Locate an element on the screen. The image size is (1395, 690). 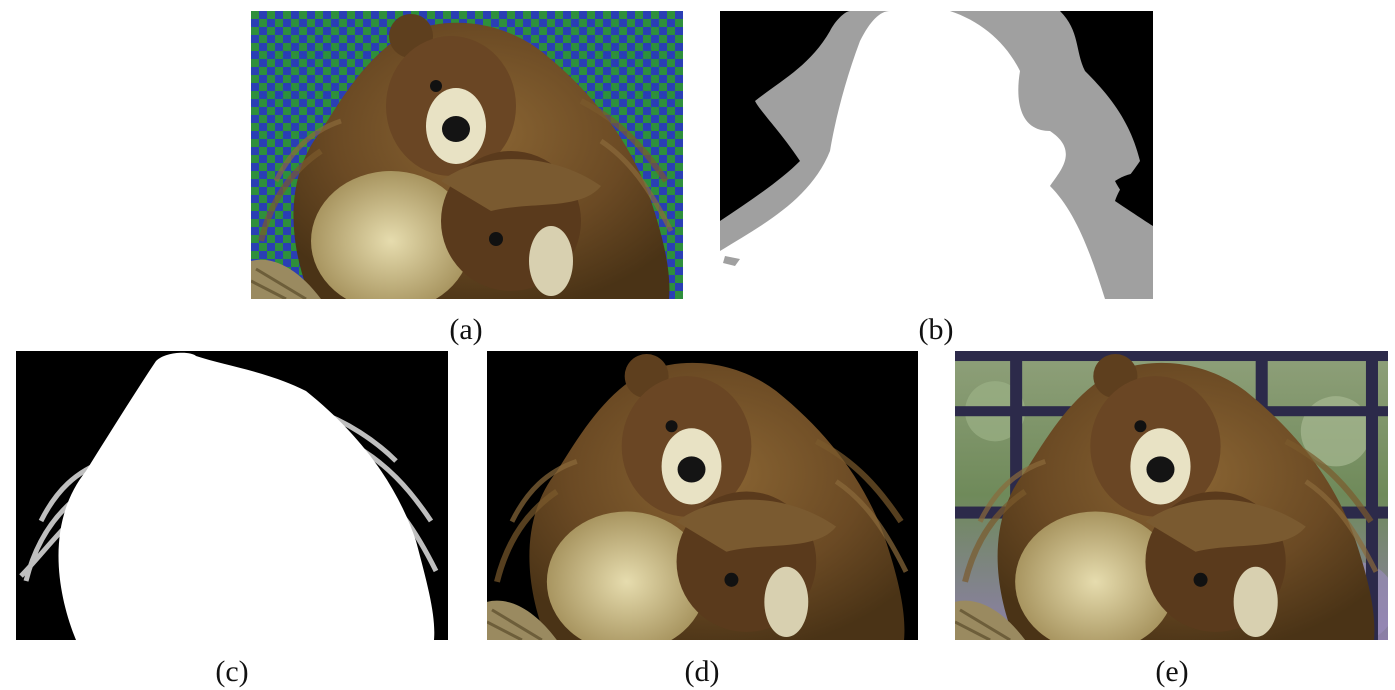
caption-a: (a) is located at coordinates (466, 329).